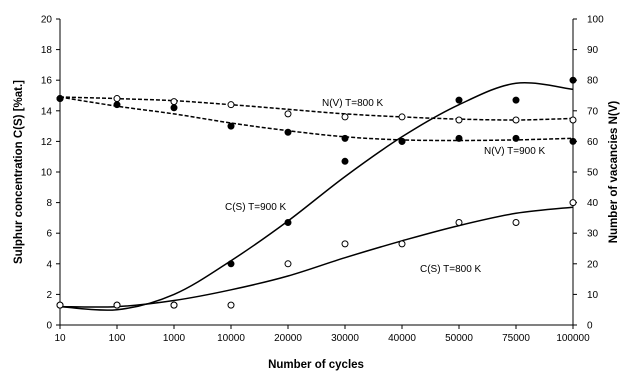  I want to click on y-left-tick-label: 20, so click(47, 20).